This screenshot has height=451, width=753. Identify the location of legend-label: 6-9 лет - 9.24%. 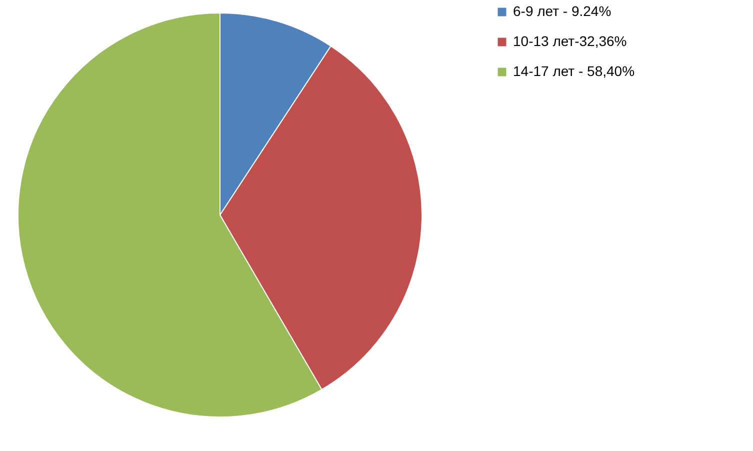
(562, 11).